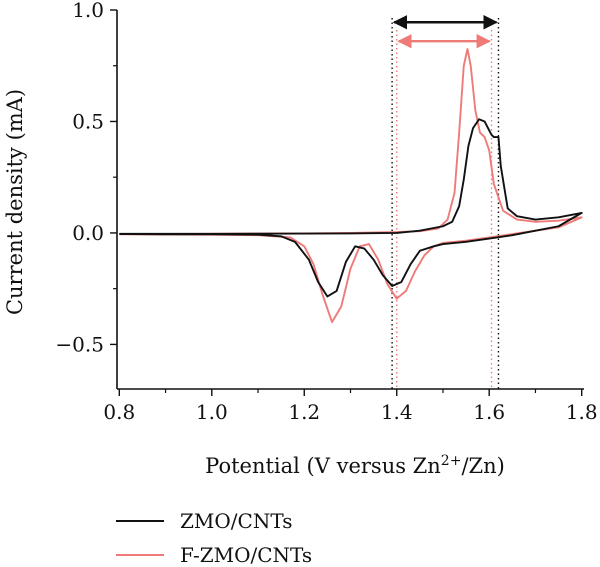 The height and width of the screenshot is (567, 600). Describe the element at coordinates (86, 178) in the screenshot. I see `y-axis-ticks: −0.5 0.0 0.5 1.0` at that location.